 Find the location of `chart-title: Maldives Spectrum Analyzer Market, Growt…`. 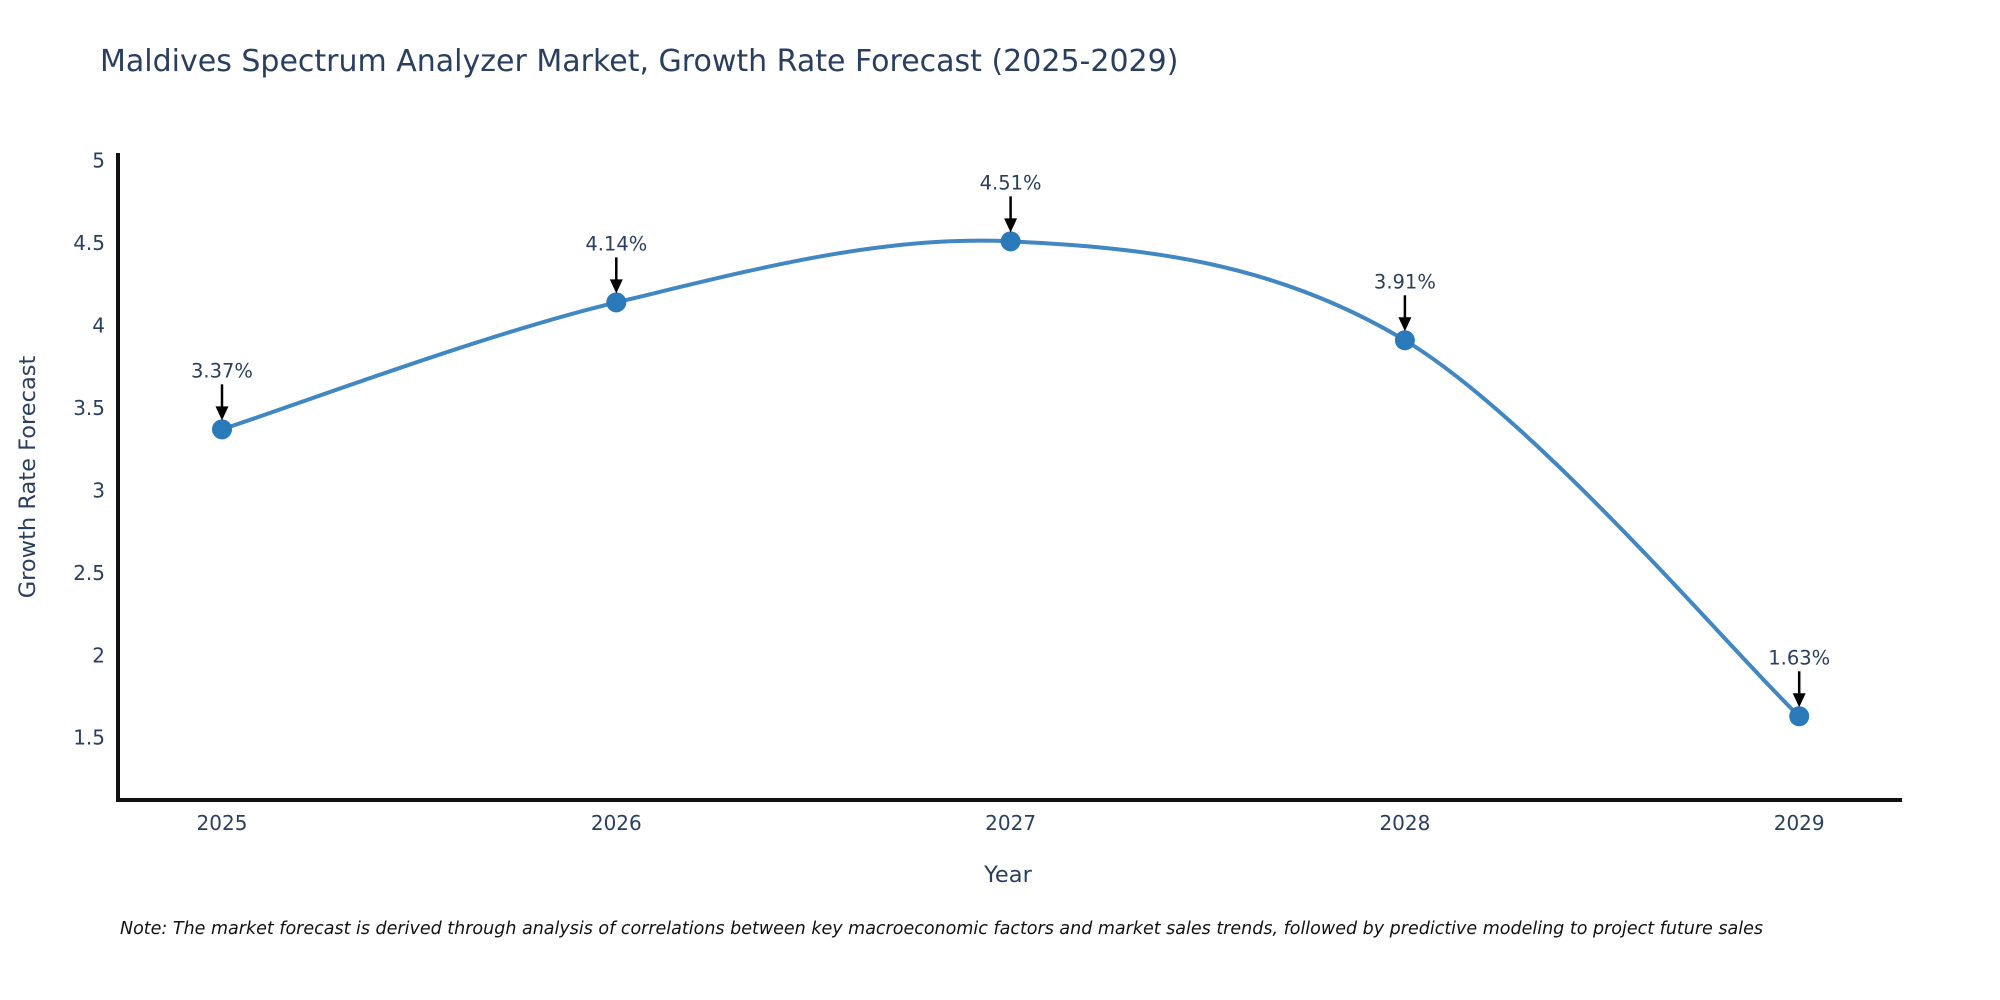

chart-title: Maldives Spectrum Analyzer Market, Growt… is located at coordinates (639, 61).